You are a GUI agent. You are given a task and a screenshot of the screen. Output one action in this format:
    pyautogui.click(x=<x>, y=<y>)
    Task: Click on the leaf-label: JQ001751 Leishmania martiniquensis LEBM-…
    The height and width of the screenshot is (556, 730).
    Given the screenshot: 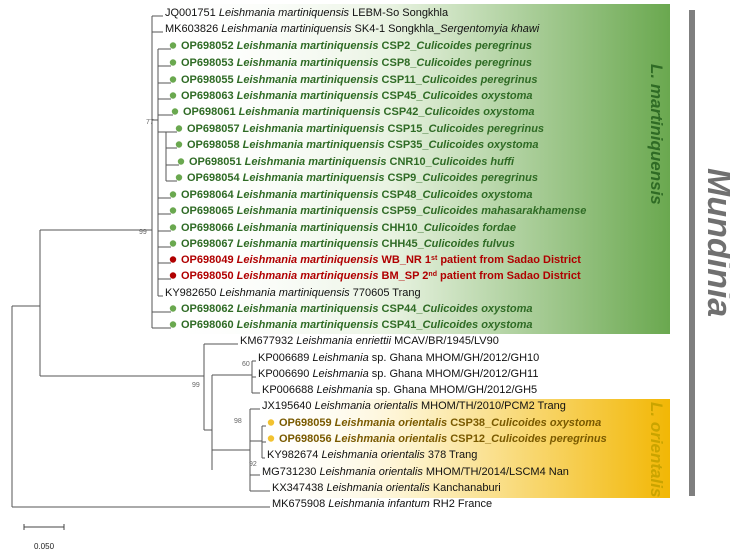 What is the action you would take?
    pyautogui.click(x=307, y=13)
    